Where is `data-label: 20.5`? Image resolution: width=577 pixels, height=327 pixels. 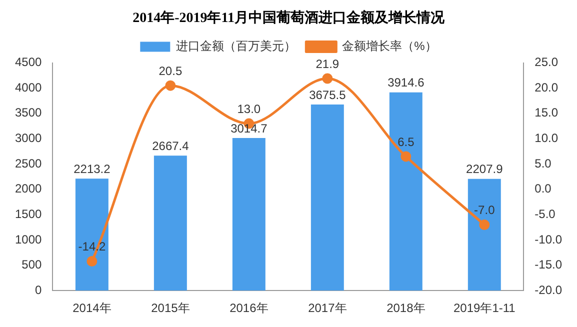
data-label: 20.5 is located at coordinates (170, 71).